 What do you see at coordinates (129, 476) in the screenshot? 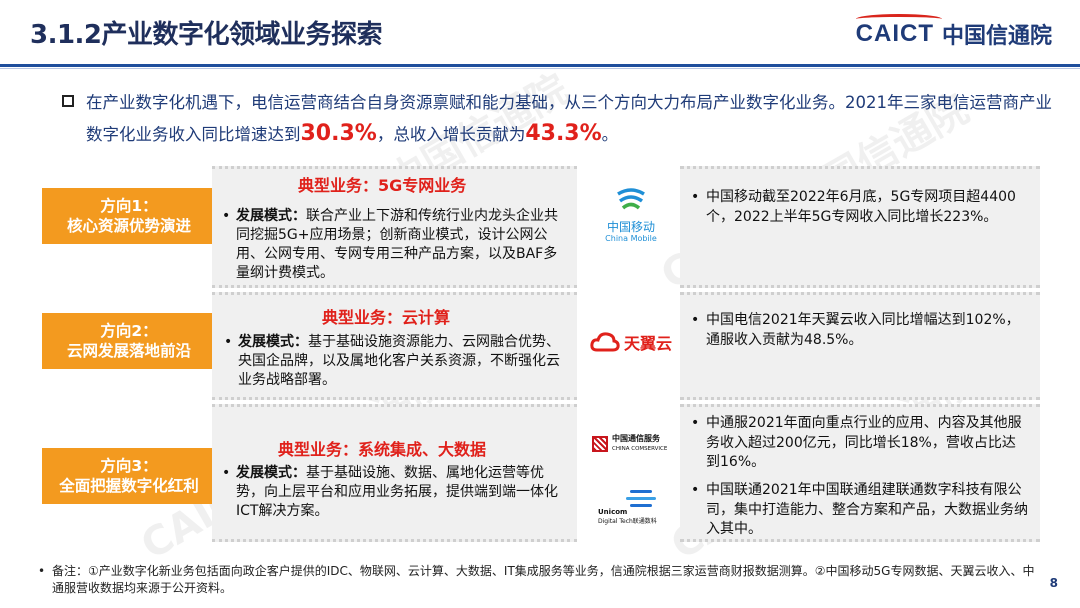
I see `direction-3-box: 方向3： 全面把握数字化红利` at bounding box center [129, 476].